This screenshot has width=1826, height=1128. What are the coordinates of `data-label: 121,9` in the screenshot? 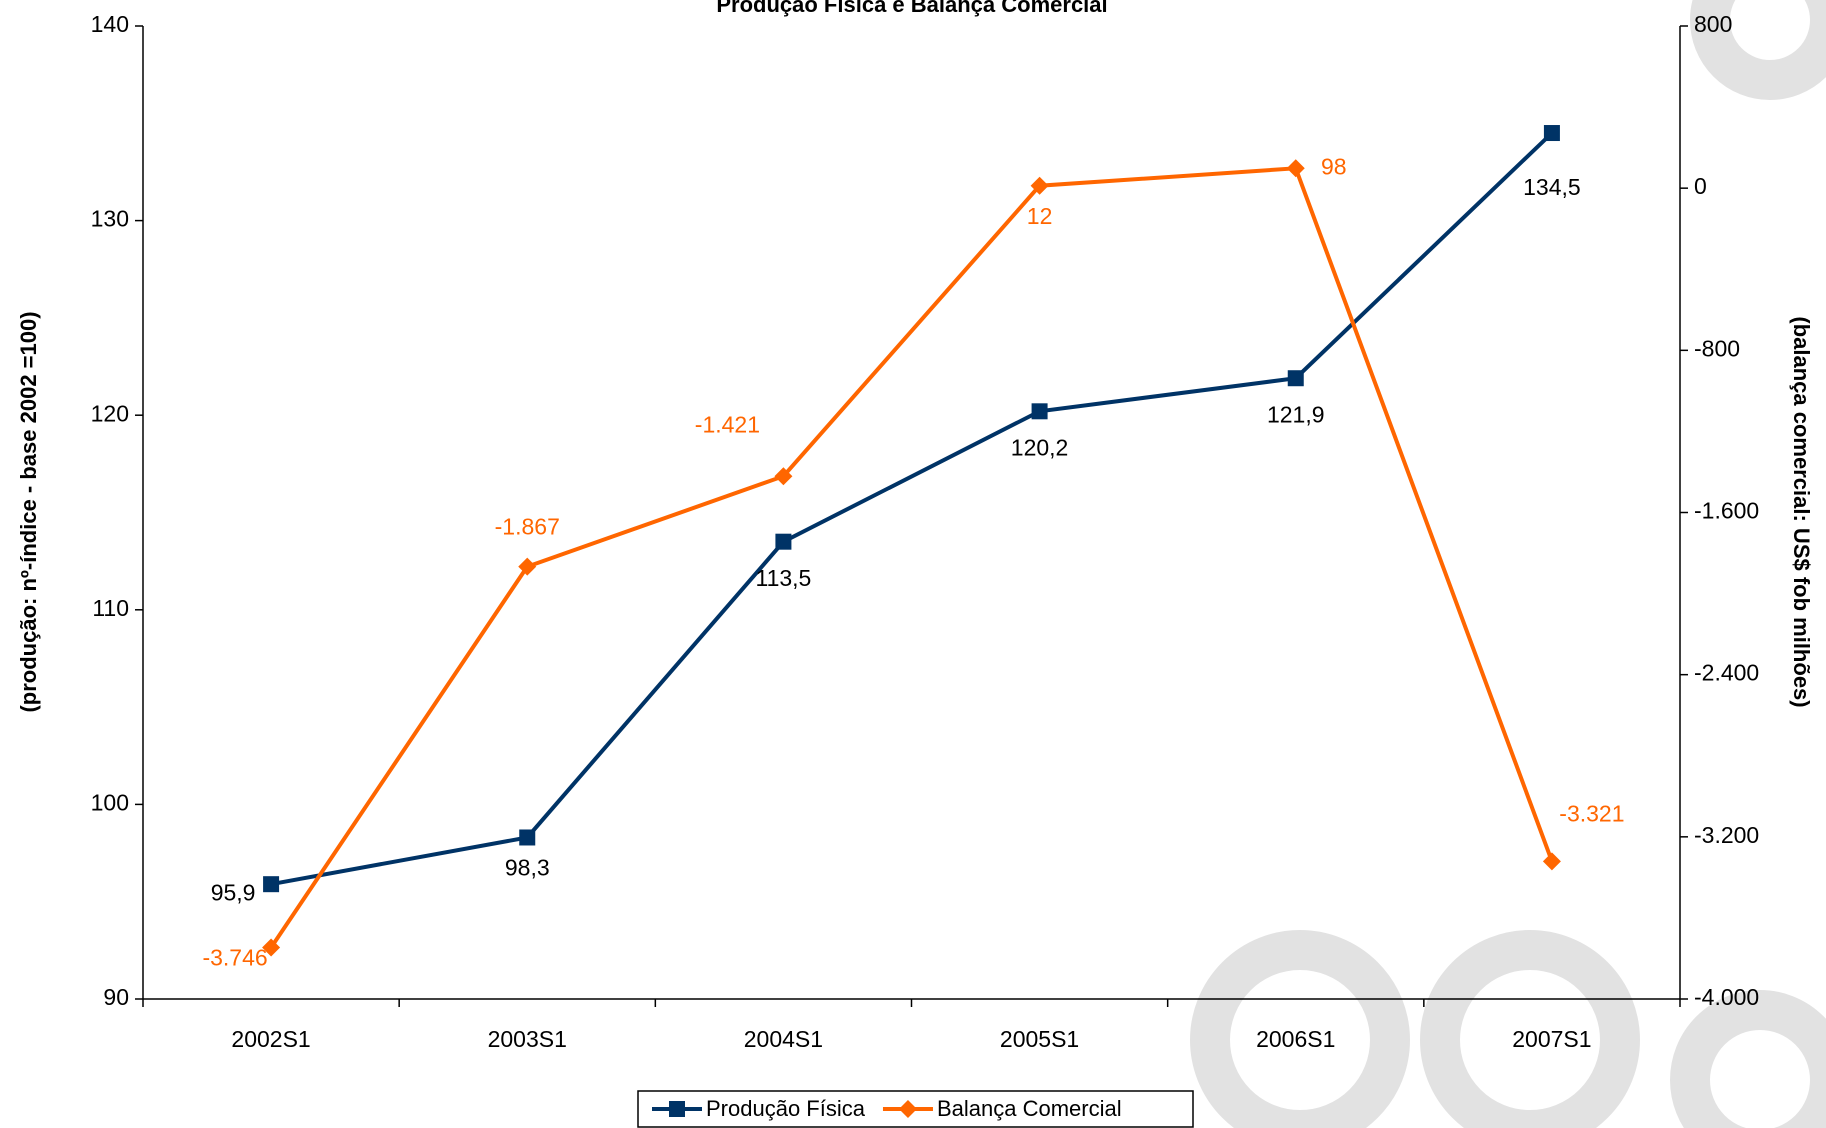 It's located at (1296, 414).